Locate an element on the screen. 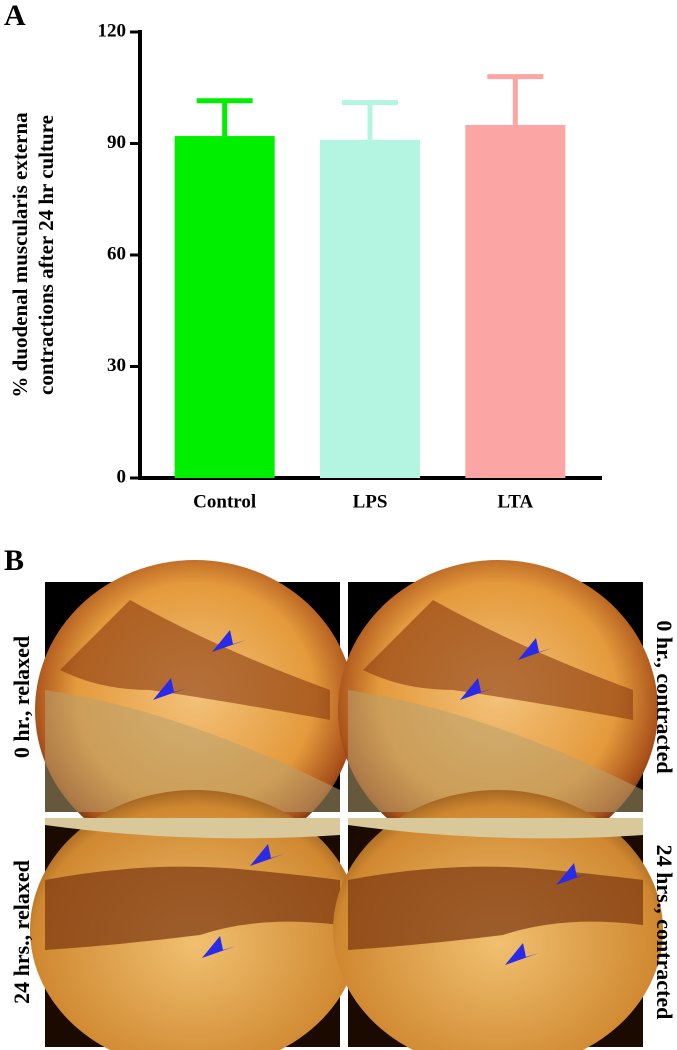  x-tick-label: LPS is located at coordinates (370, 501).